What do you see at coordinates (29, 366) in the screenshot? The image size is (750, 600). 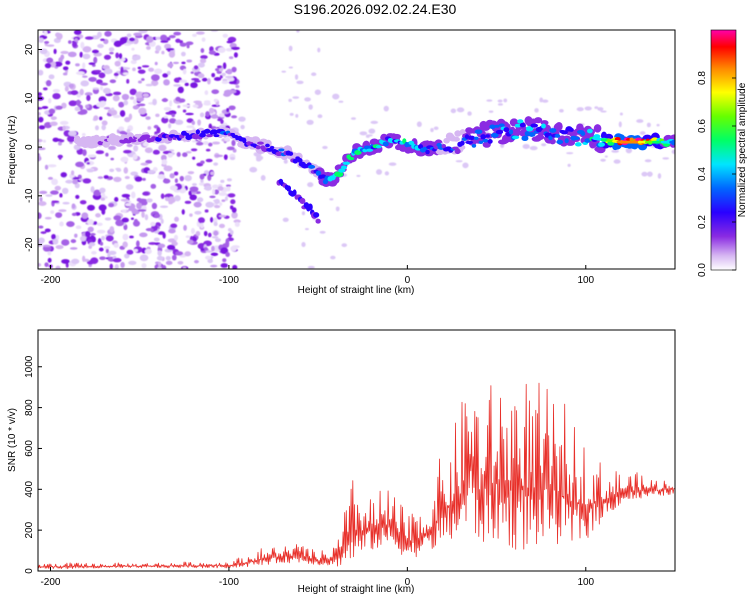 I see `bottom-y-tick-label: 1000` at bounding box center [29, 366].